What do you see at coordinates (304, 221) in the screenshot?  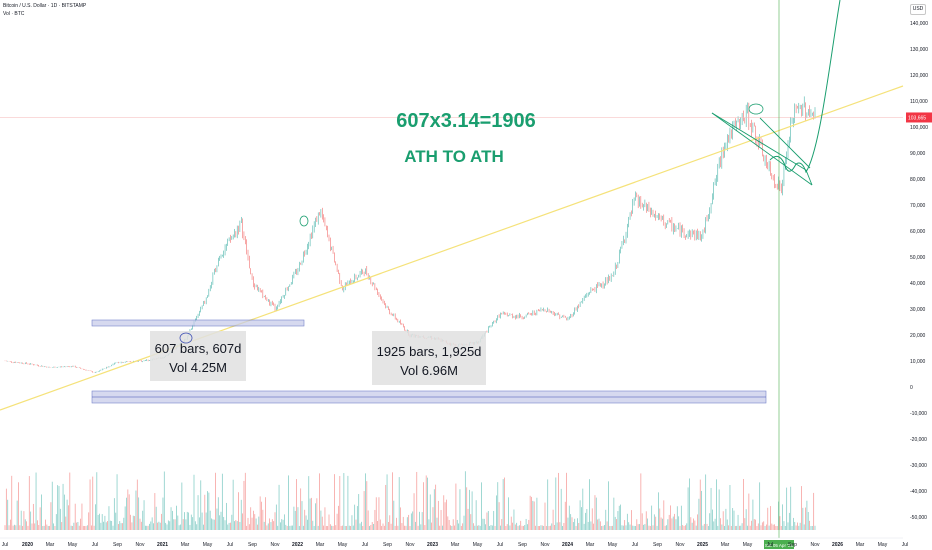 I see `ath-circle-2021` at bounding box center [304, 221].